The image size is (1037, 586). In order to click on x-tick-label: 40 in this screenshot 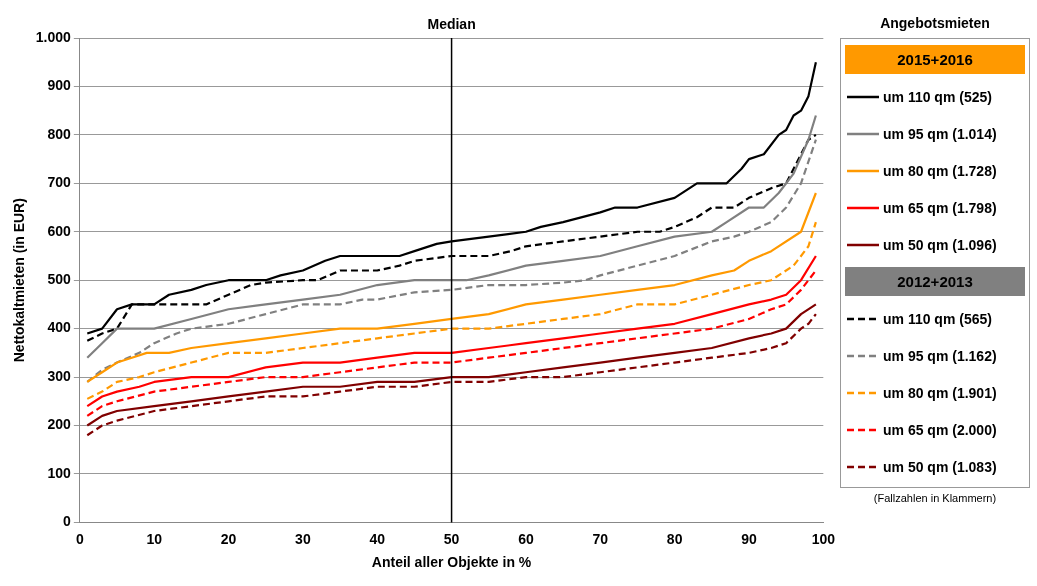, I will do `click(377, 538)`.